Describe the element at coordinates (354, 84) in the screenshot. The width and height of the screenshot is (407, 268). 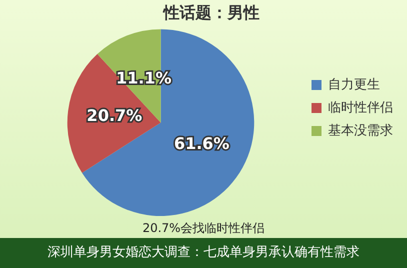
I see `legend-label: 自力更生` at that location.